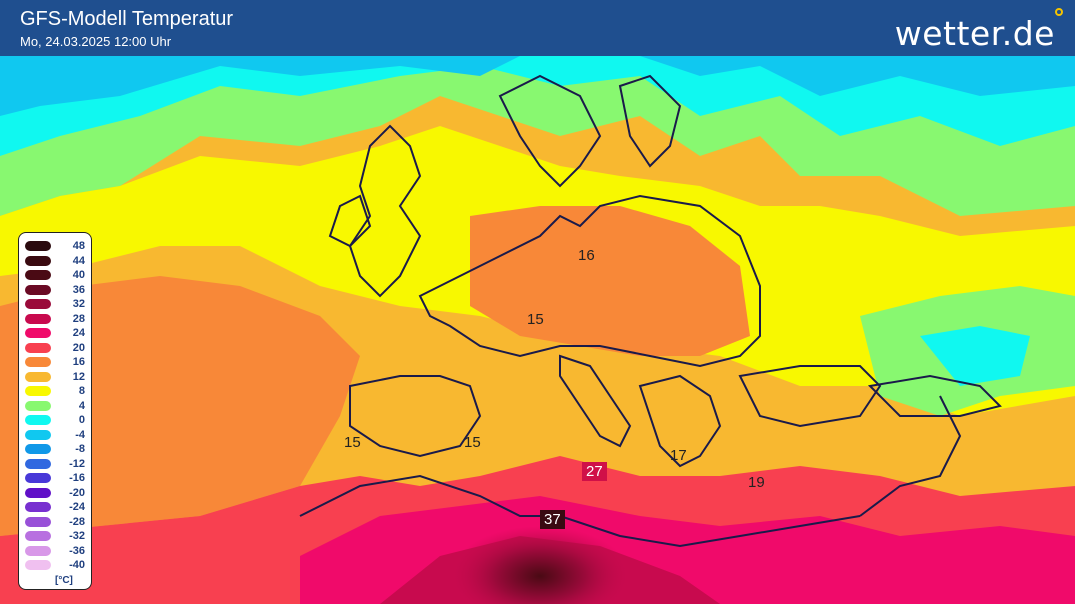 The height and width of the screenshot is (604, 1075). What do you see at coordinates (352, 442) in the screenshot?
I see `temp-label-portugal: 15` at bounding box center [352, 442].